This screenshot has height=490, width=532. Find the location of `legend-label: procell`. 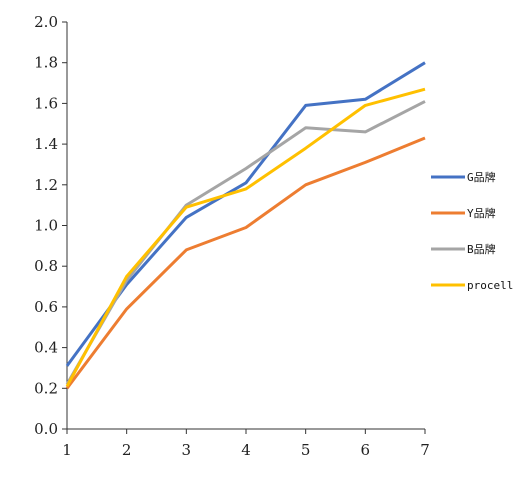

legend-label: procell is located at coordinates (490, 285).